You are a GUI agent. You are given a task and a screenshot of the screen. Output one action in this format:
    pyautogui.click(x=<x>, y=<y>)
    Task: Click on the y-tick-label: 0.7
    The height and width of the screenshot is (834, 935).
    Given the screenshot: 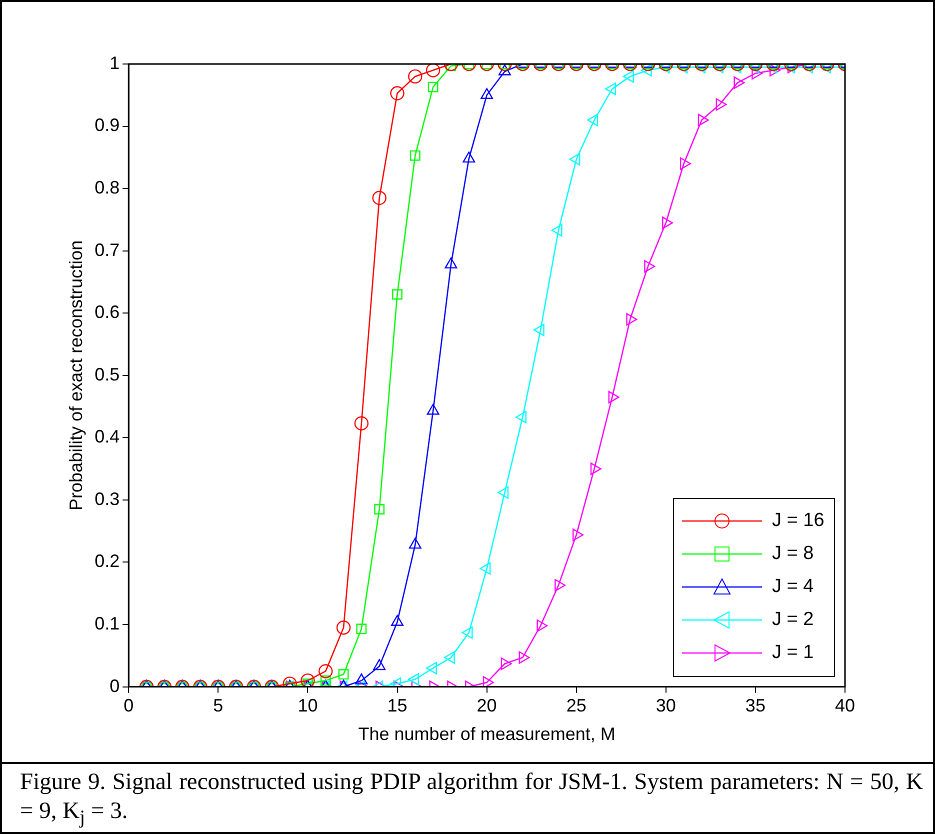 What is the action you would take?
    pyautogui.click(x=107, y=250)
    